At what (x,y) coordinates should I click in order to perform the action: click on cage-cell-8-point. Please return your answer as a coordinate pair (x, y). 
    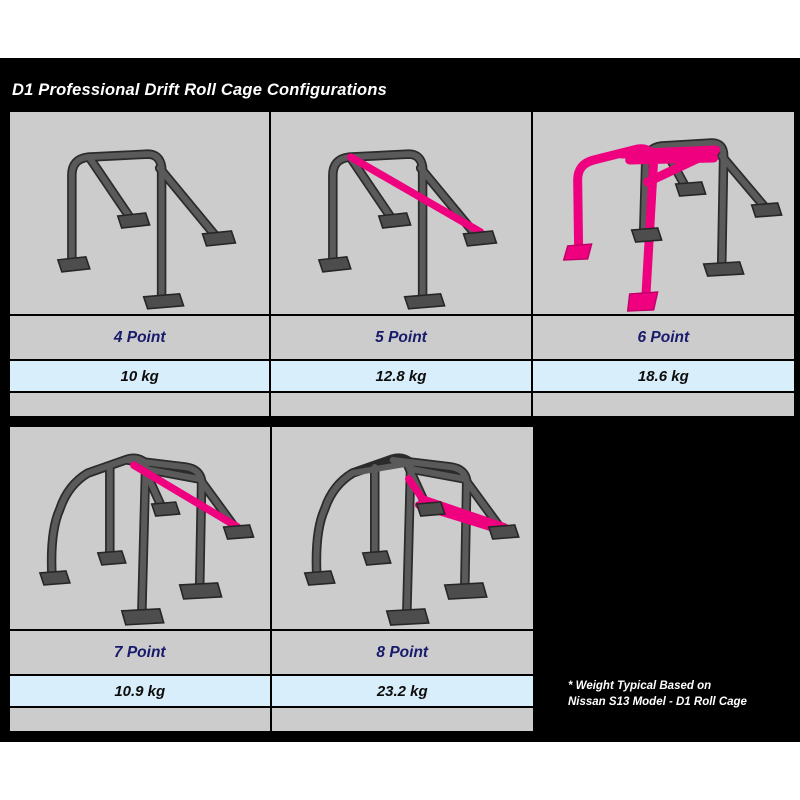
    Looking at the image, I should click on (402, 528).